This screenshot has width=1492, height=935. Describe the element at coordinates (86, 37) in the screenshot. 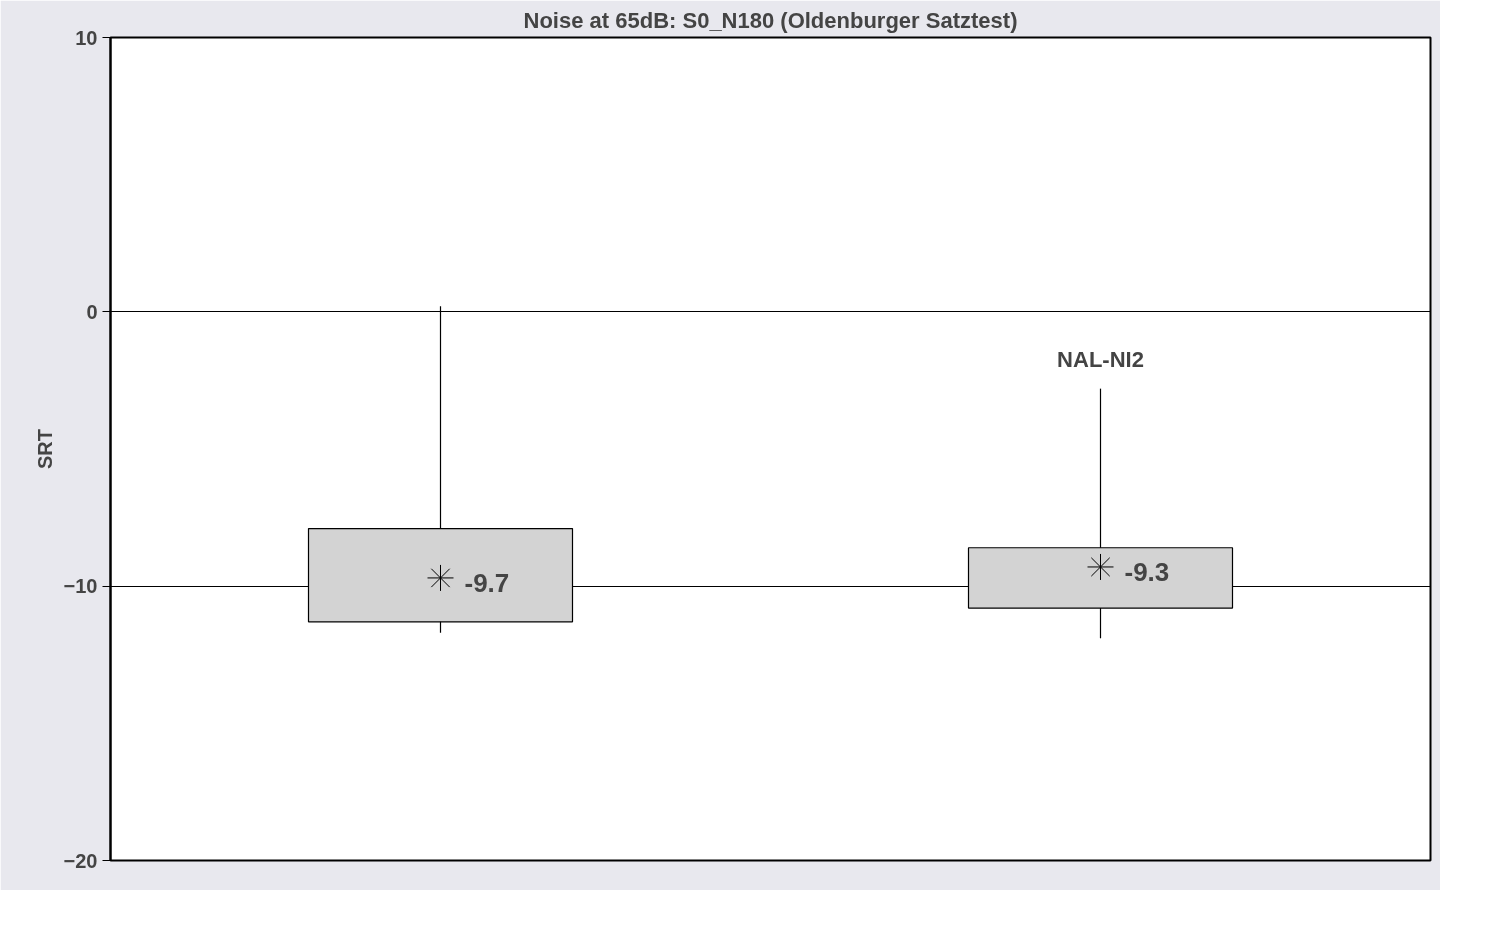

I see `y-tick-label: 10` at that location.